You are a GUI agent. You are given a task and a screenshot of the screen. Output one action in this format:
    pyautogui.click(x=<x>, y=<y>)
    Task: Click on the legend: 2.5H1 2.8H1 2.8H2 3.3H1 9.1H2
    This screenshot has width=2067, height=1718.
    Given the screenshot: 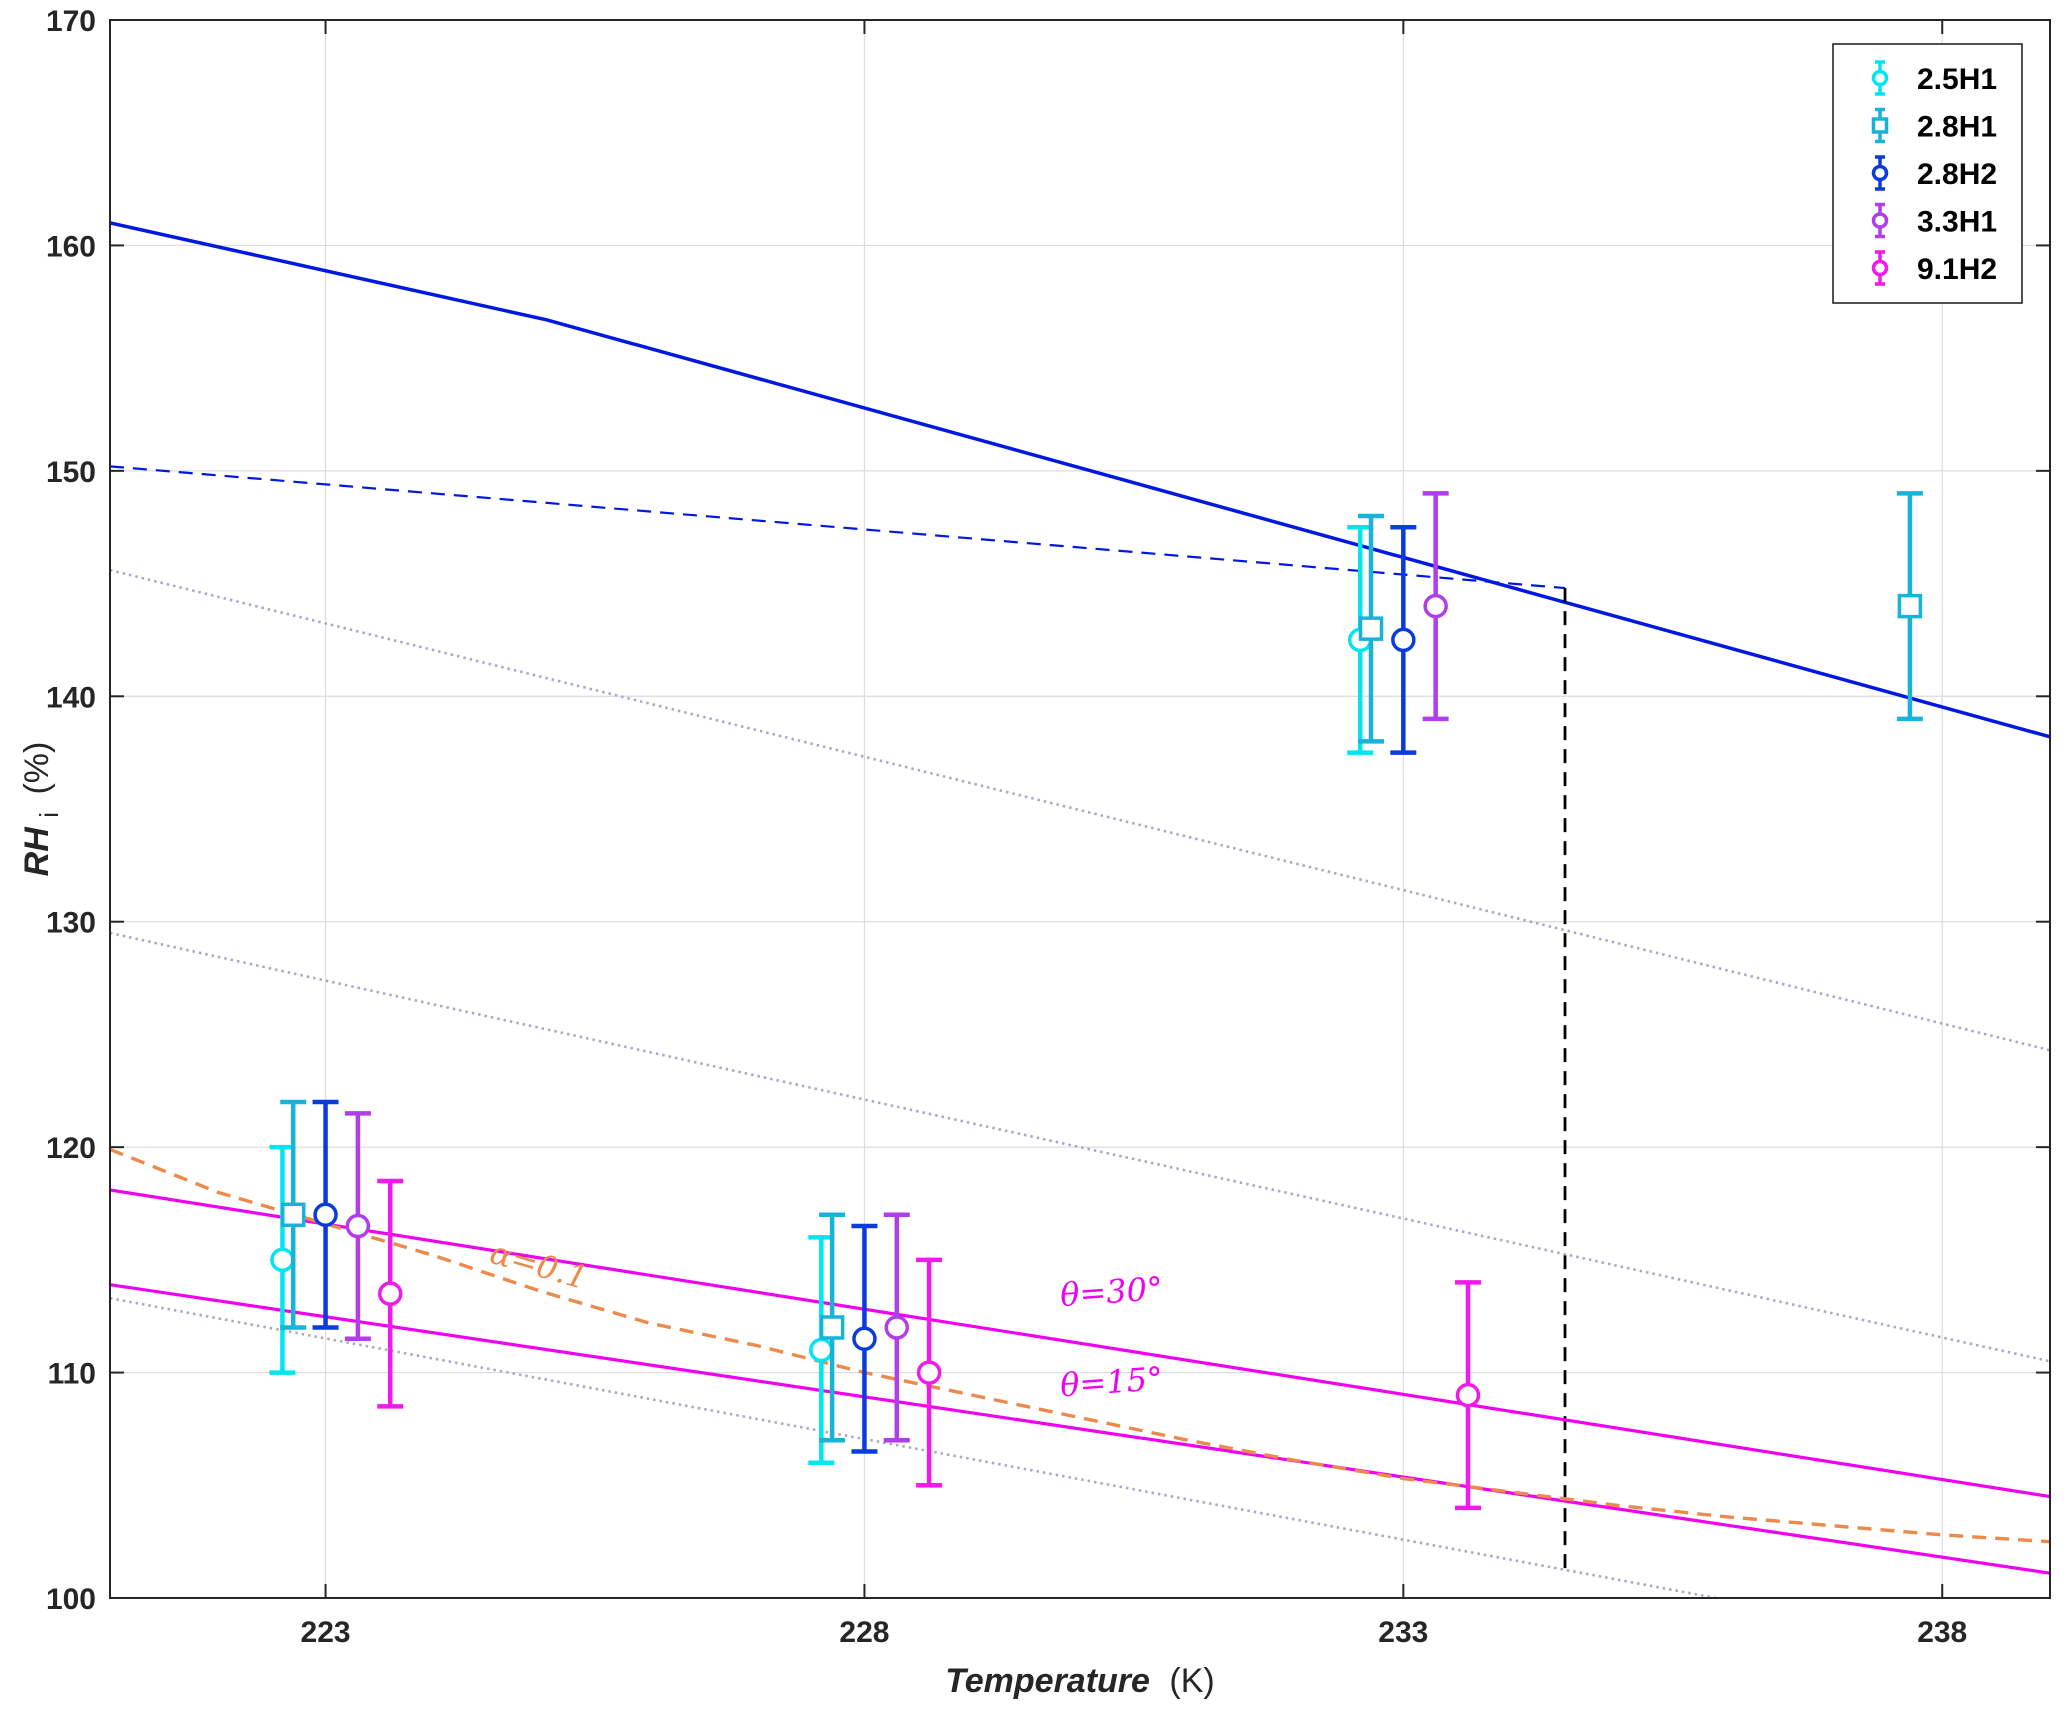 What is the action you would take?
    pyautogui.click(x=1927, y=173)
    